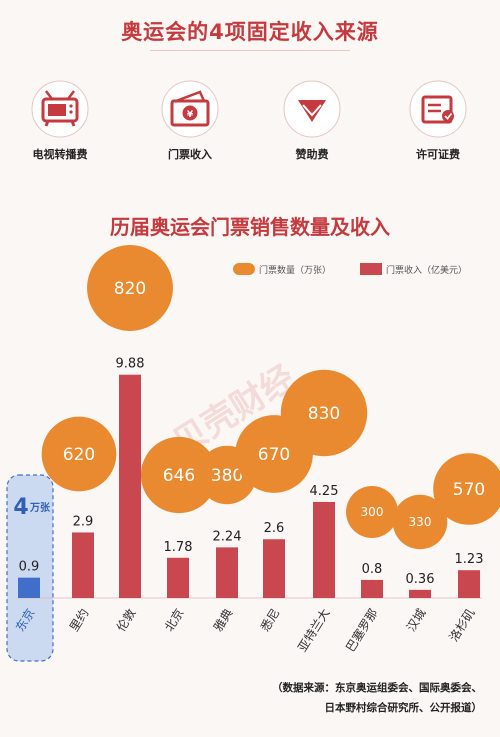  What do you see at coordinates (377, 688) in the screenshot?
I see `data-source-line-1: （数据来源：东京奥运组委会、国际奥委会、` at bounding box center [377, 688].